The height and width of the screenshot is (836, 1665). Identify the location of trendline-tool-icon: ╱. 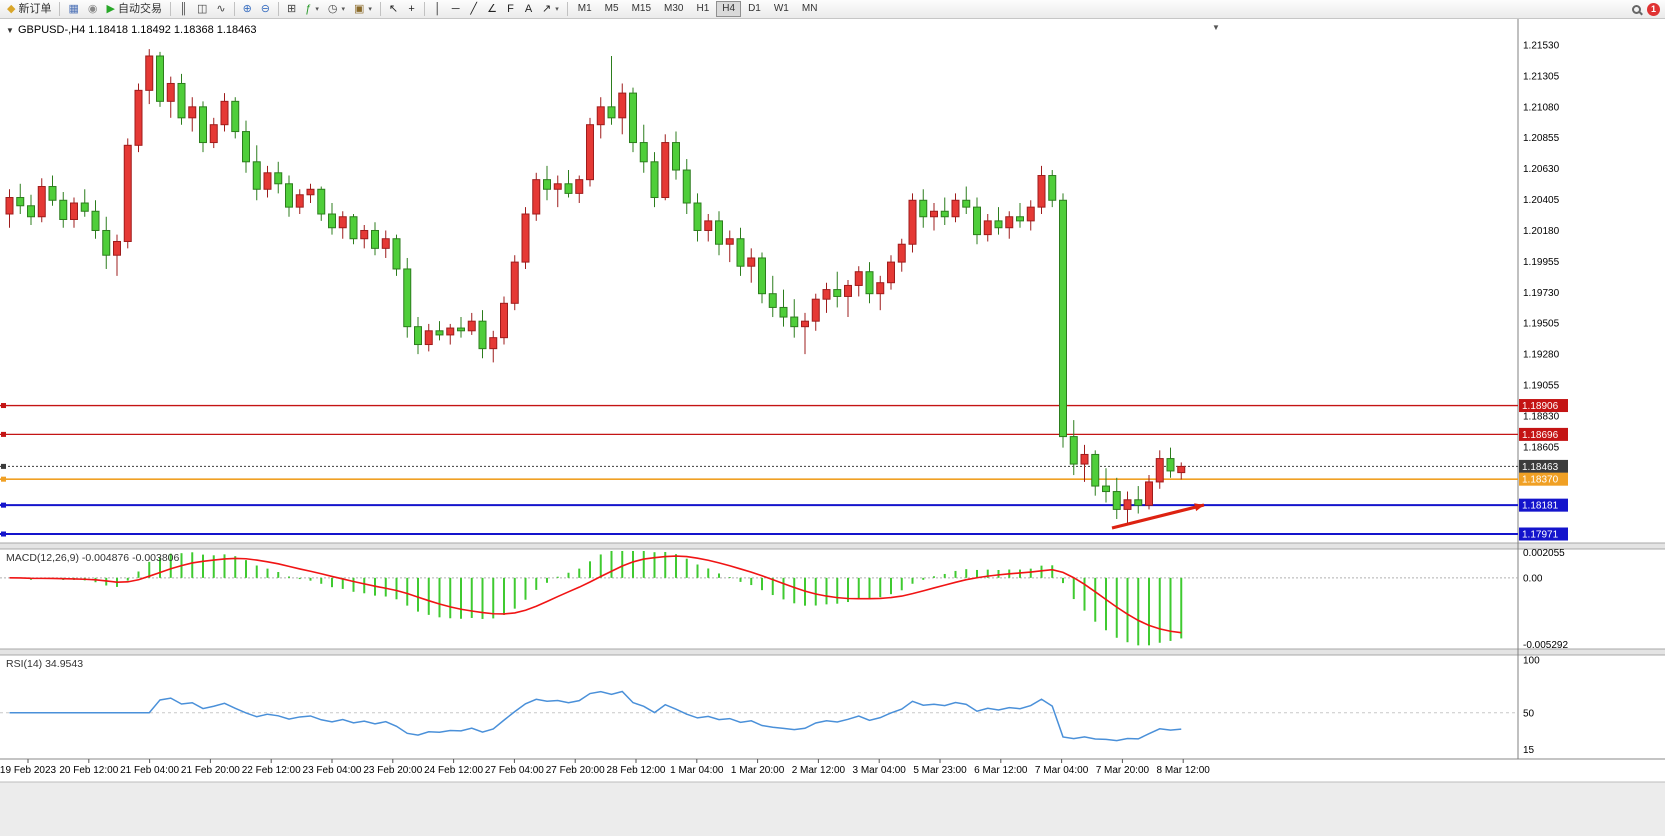
(473, 9).